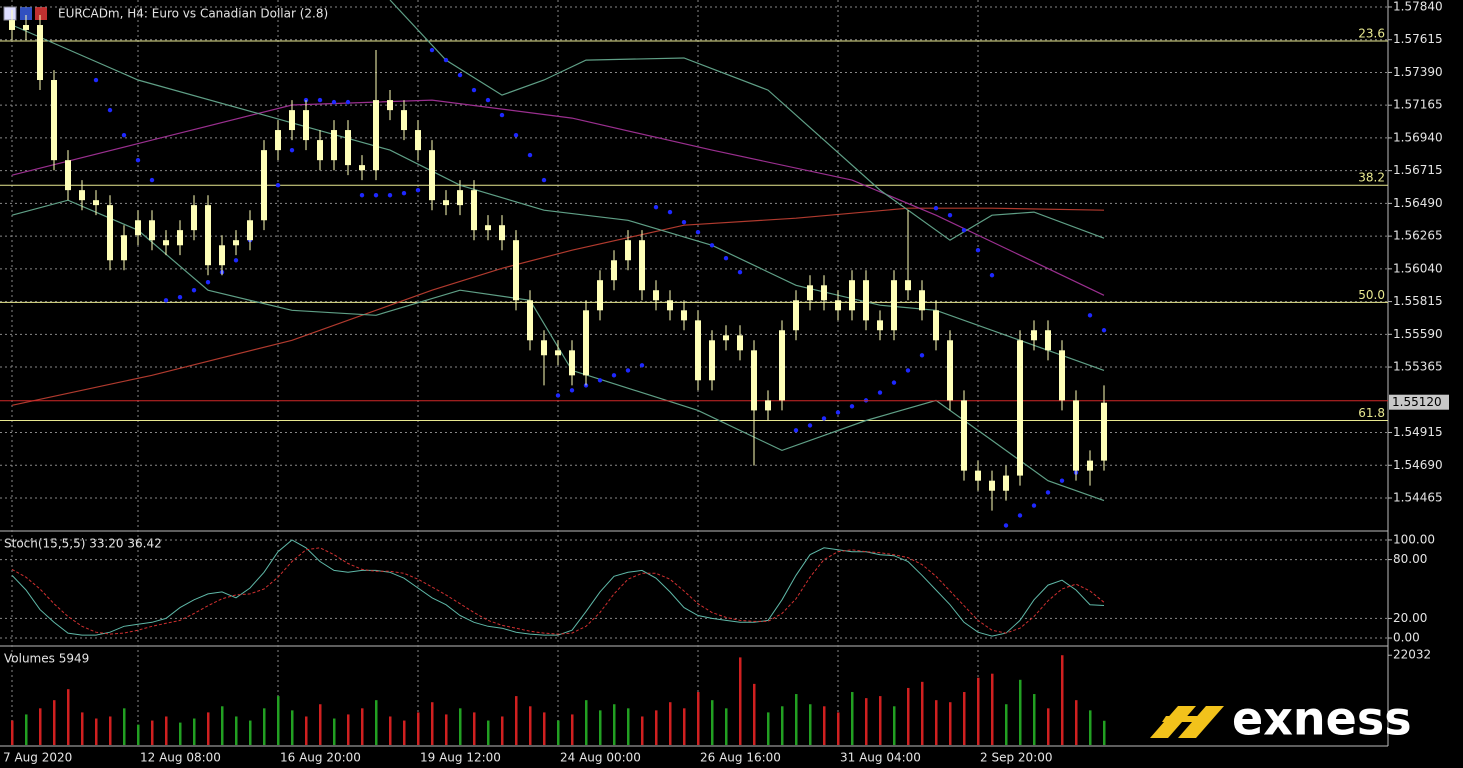 The width and height of the screenshot is (1463, 768). I want to click on current-price-box, so click(1419, 402).